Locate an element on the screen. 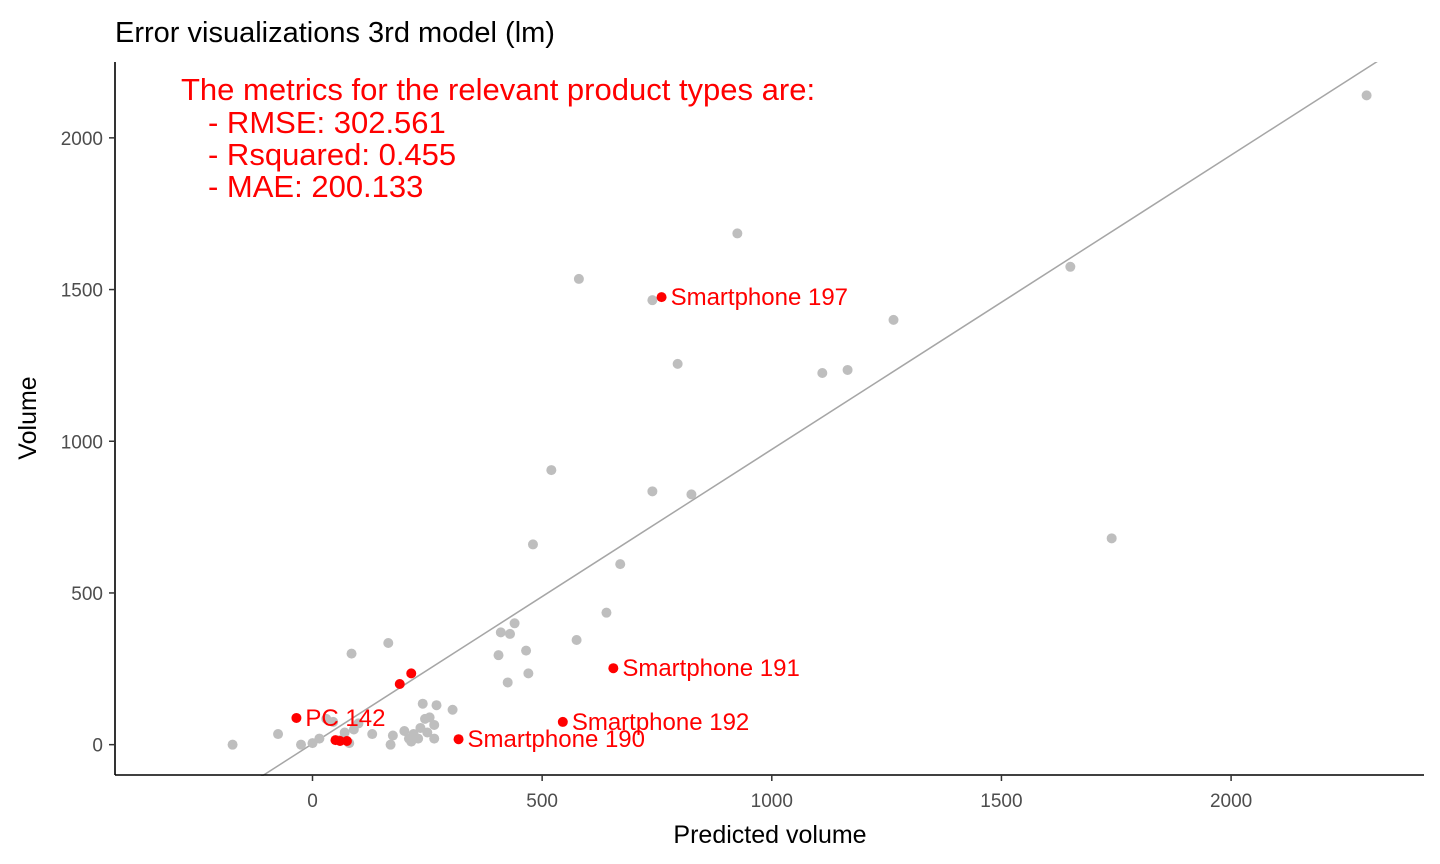 This screenshot has height=864, width=1440. chart-title: Error visualizations 3rd model (lm) is located at coordinates (335, 33).